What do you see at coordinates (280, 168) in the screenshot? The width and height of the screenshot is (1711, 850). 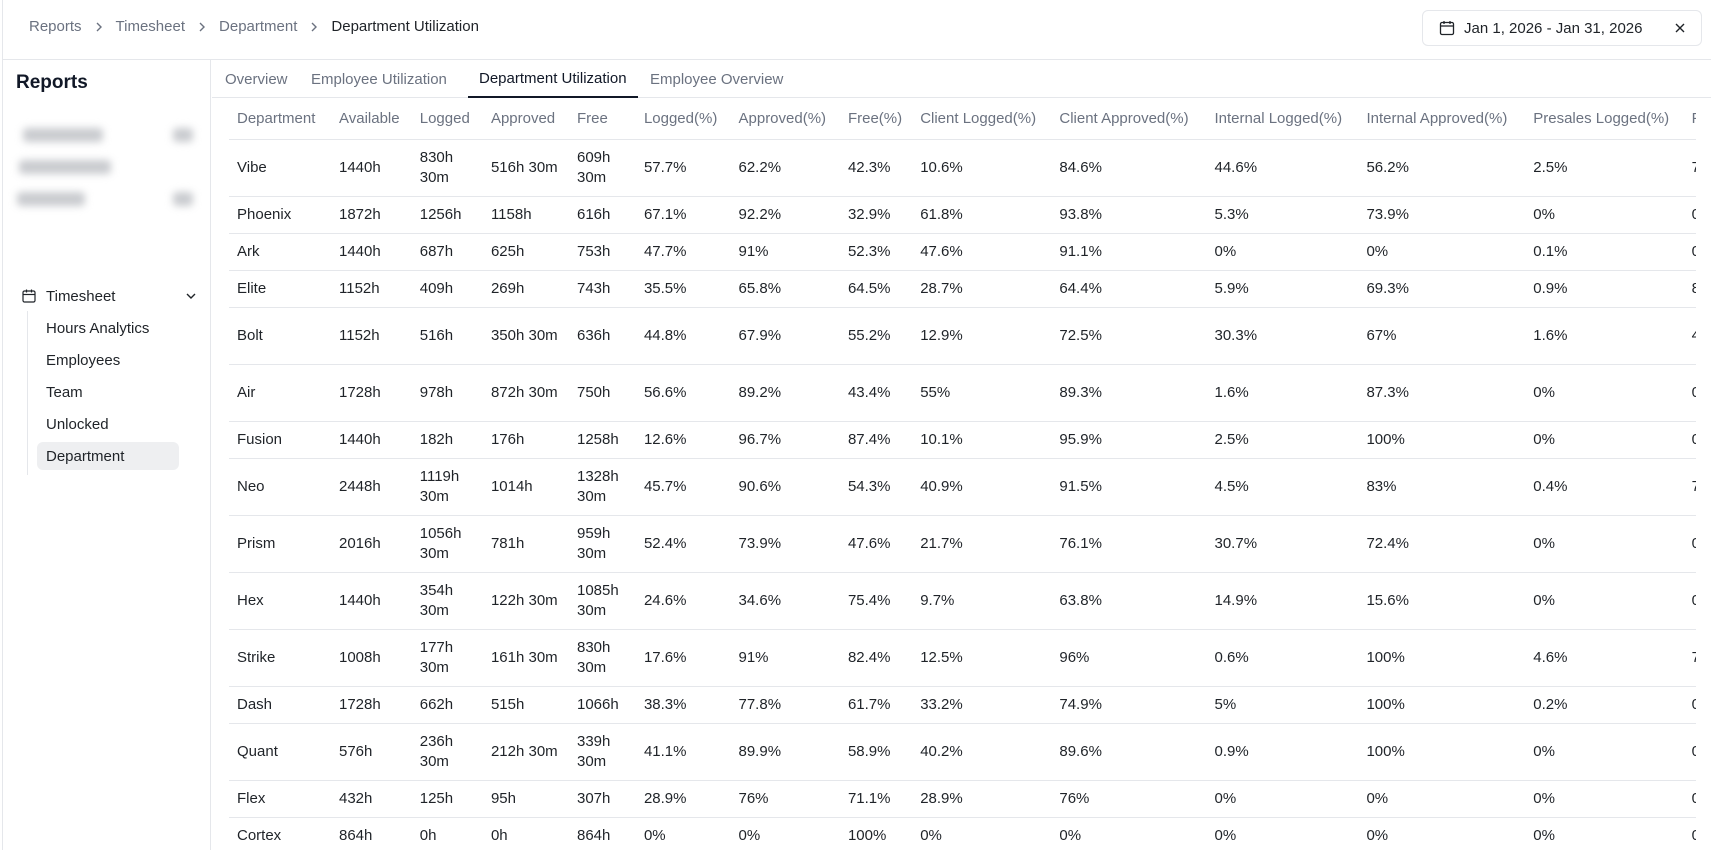 I see `department-name-cell: Vibe` at bounding box center [280, 168].